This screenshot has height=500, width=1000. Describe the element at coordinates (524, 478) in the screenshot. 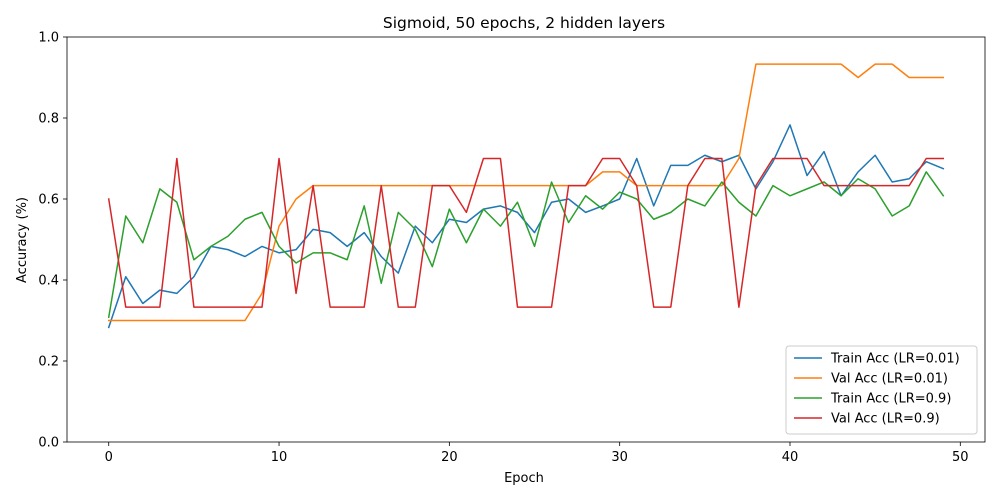

I see `x-axis-label: Epoch` at that location.